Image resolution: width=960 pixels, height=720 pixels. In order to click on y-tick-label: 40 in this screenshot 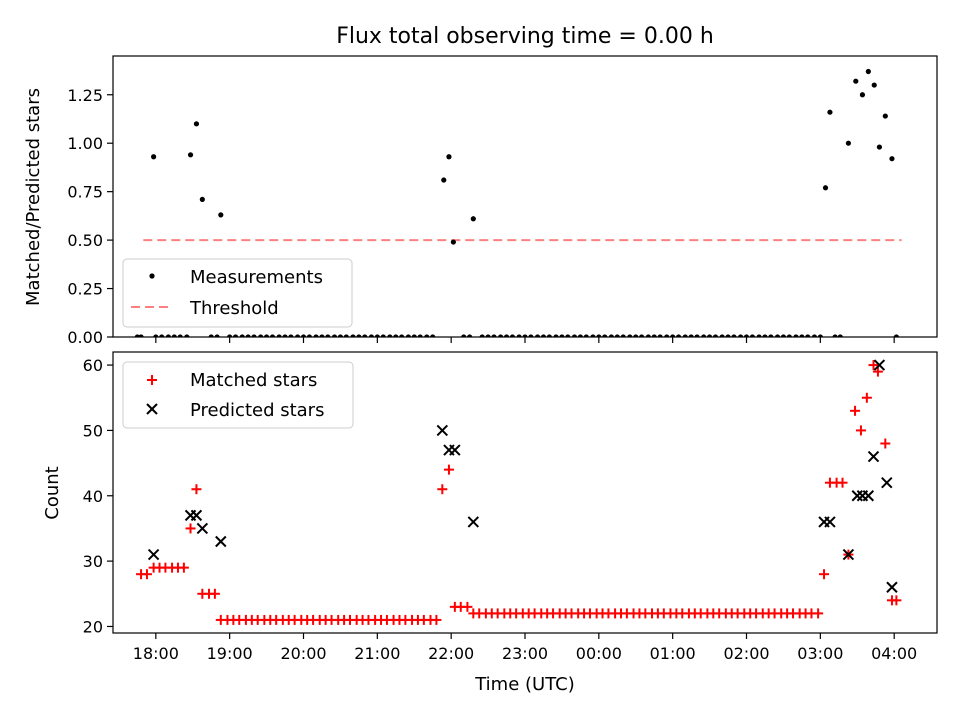, I will do `click(93, 496)`.